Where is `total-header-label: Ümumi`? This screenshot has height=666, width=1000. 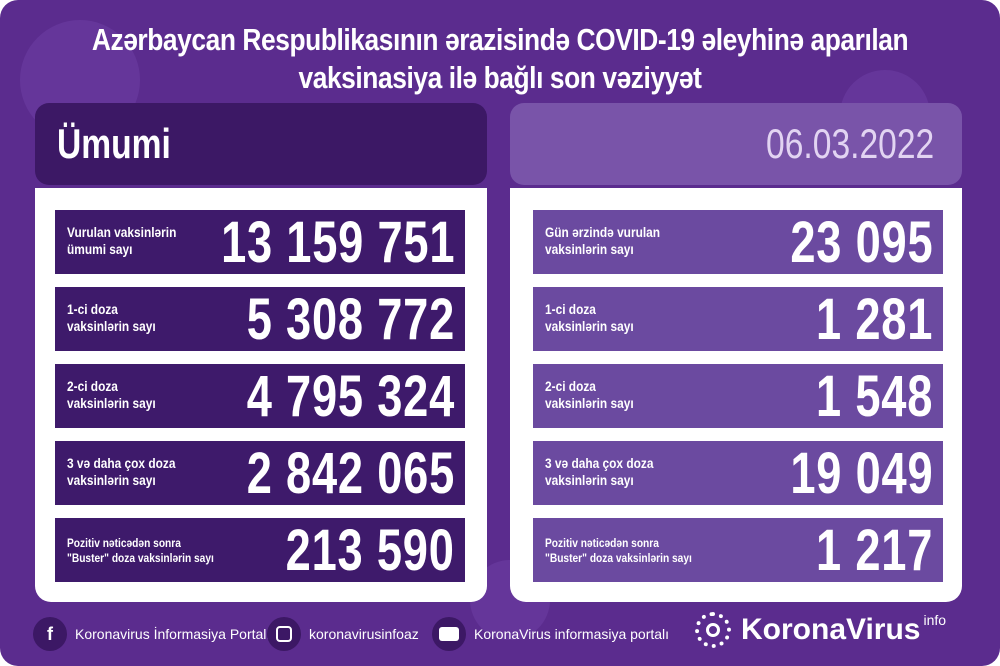 total-header-label: Ümumi is located at coordinates (114, 143).